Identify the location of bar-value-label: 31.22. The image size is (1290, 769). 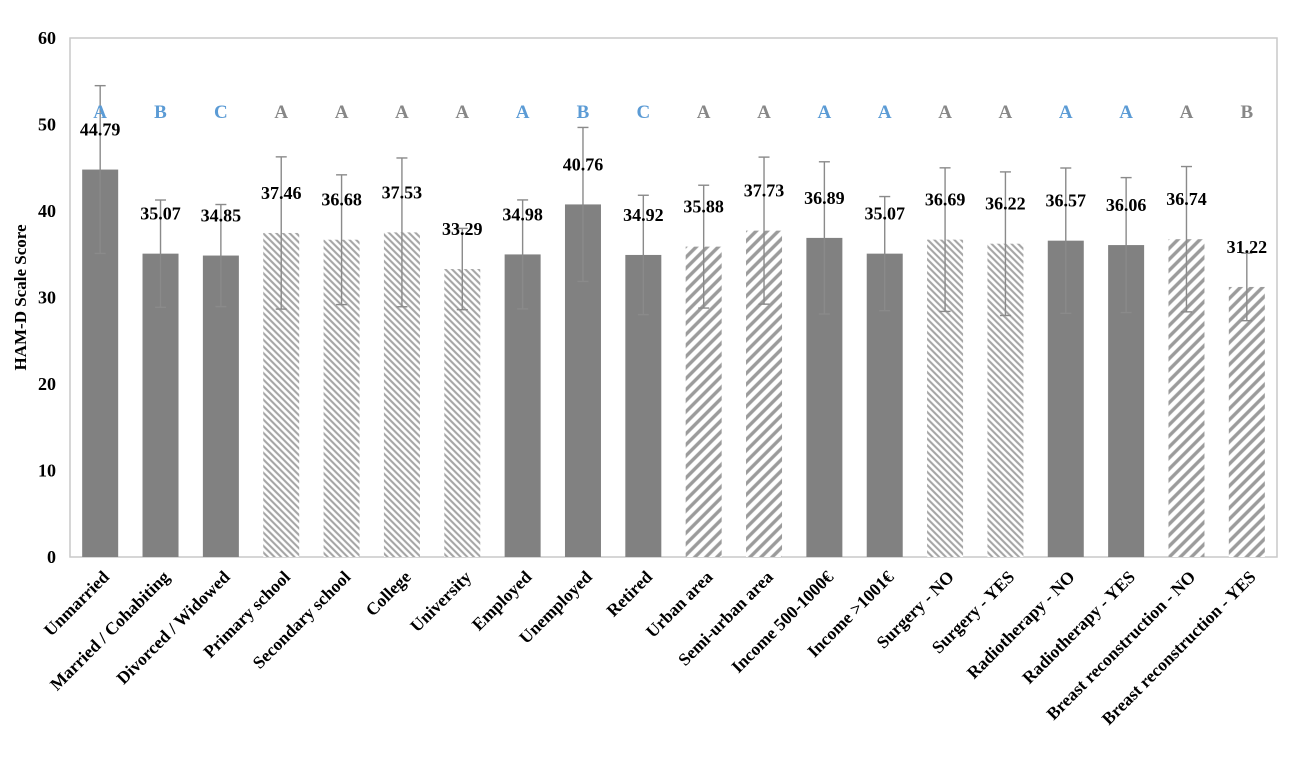
(1247, 247).